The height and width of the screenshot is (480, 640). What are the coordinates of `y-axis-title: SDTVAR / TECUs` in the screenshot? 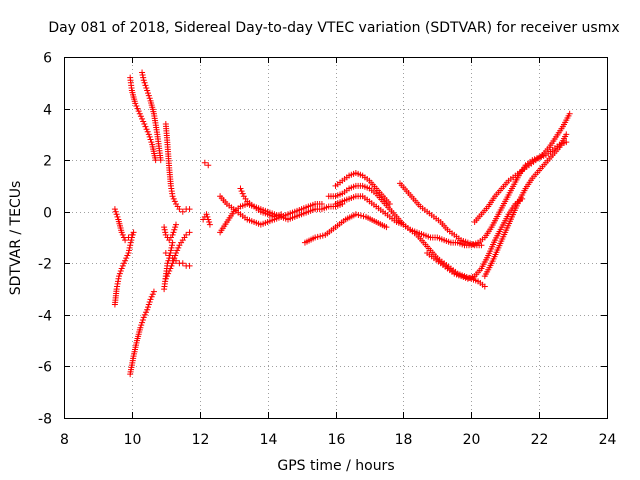 It's located at (16, 238).